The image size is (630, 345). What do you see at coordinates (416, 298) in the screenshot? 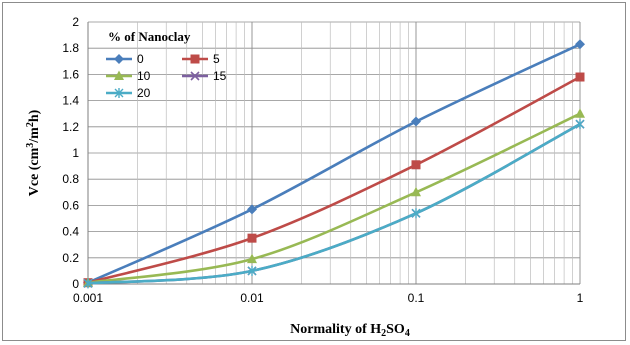
I see `x-tick-label: 0.1` at bounding box center [416, 298].